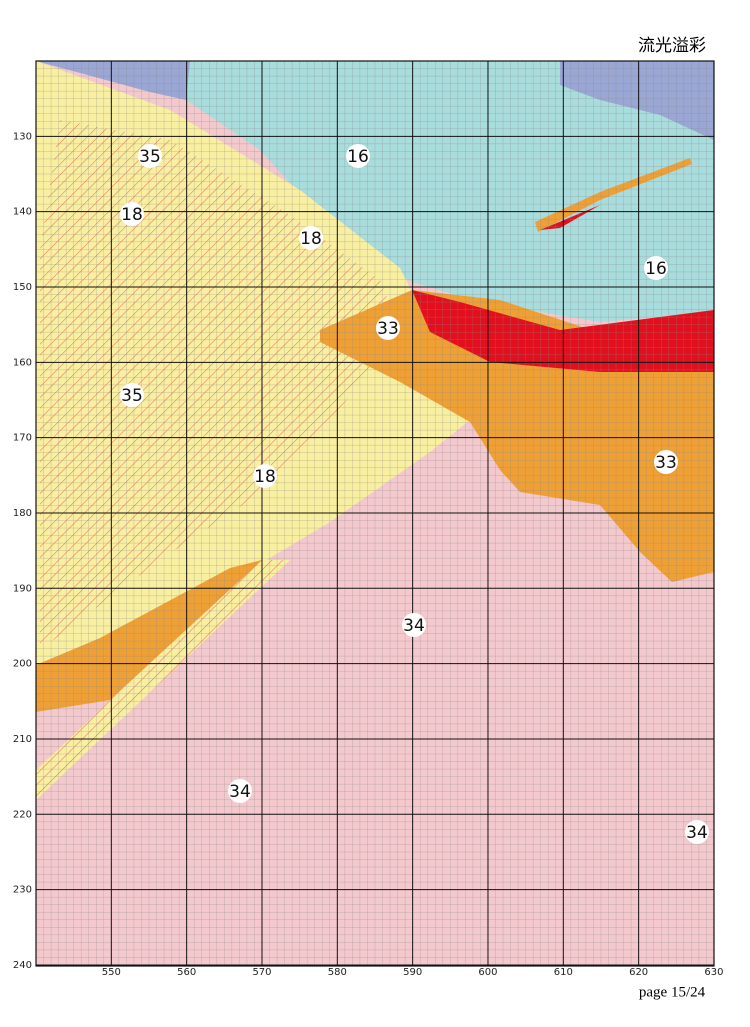 This screenshot has height=1027, width=750. What do you see at coordinates (713, 972) in the screenshot?
I see `column-label: 630` at bounding box center [713, 972].